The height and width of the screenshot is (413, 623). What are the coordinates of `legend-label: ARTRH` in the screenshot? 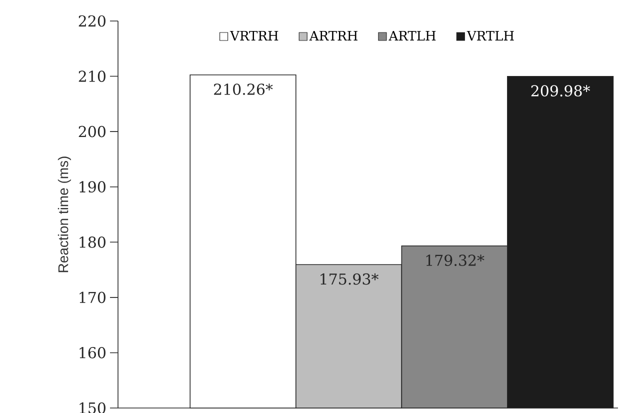 It's located at (333, 35).